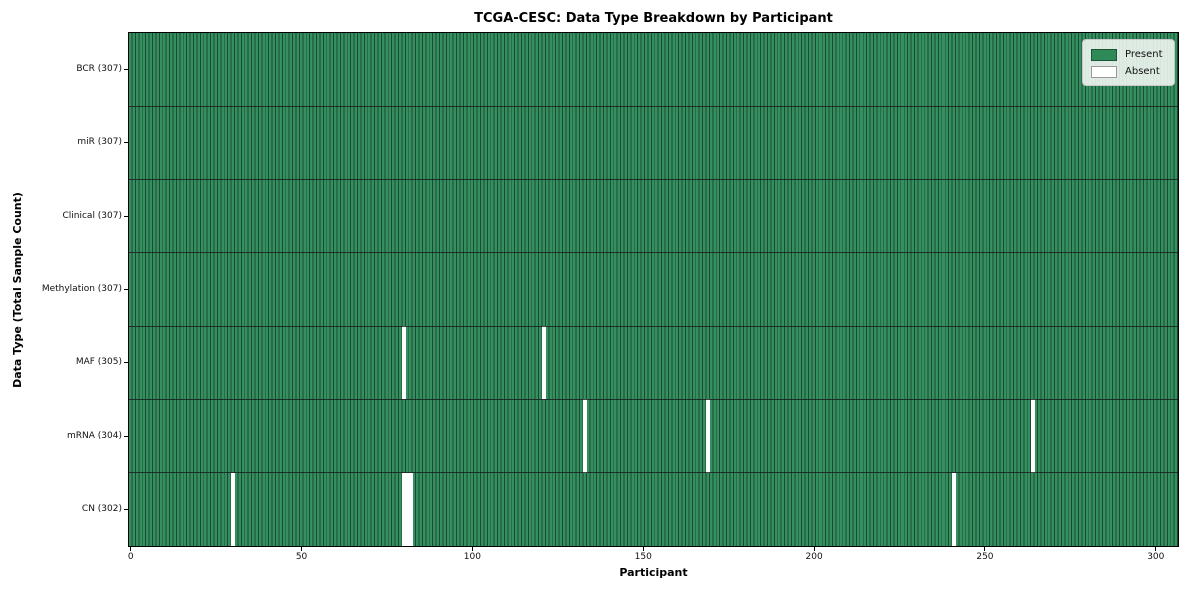 This screenshot has width=1200, height=600. Describe the element at coordinates (1104, 54) in the screenshot. I see `present-swatch-icon` at that location.